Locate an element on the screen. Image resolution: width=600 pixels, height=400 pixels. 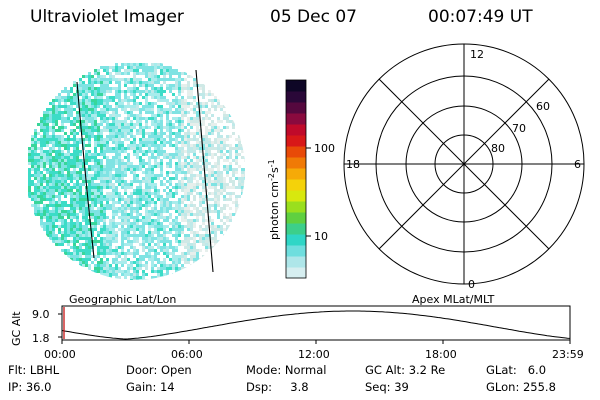
header-date: 05 Dec 07 is located at coordinates (313, 17).